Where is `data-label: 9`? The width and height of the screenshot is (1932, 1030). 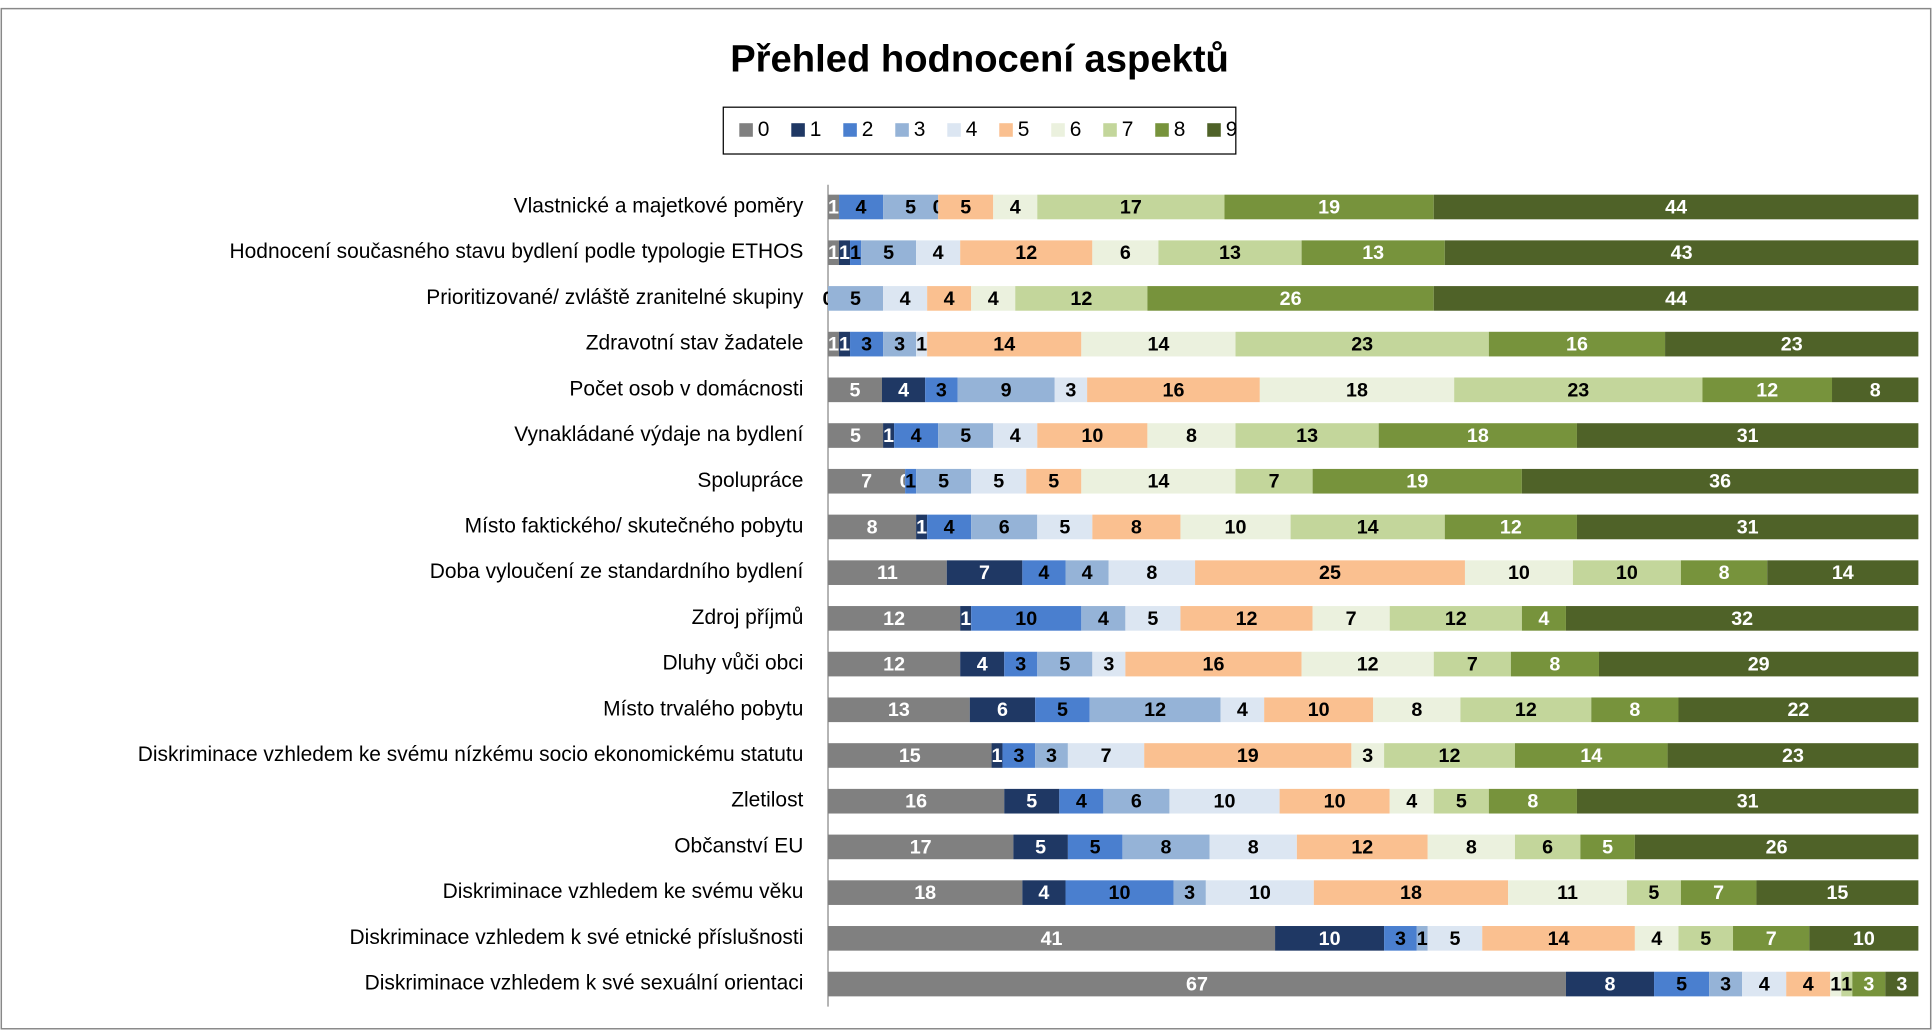 data-label: 9 is located at coordinates (1006, 390).